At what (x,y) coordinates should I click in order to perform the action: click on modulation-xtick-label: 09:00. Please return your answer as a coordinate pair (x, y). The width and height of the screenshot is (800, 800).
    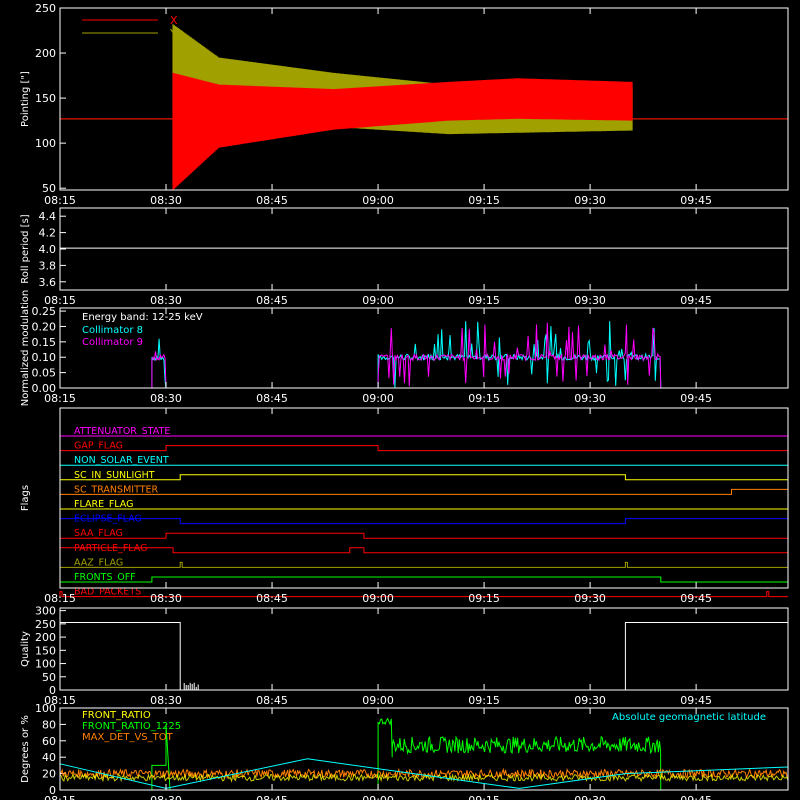
    Looking at the image, I should click on (378, 398).